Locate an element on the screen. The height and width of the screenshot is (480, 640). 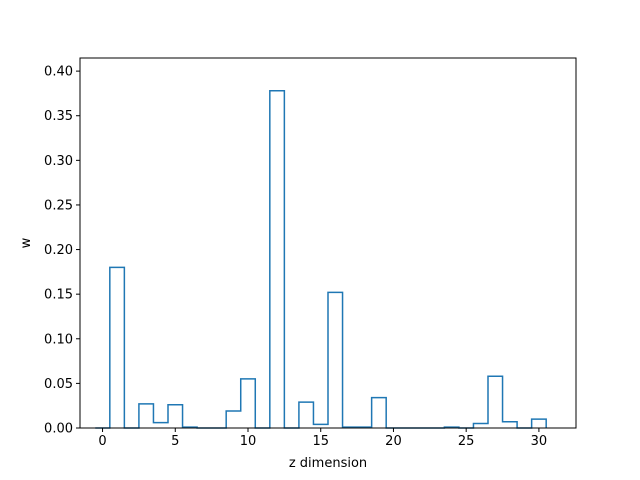
y-tick-label: 0.10 is located at coordinates (58, 339).